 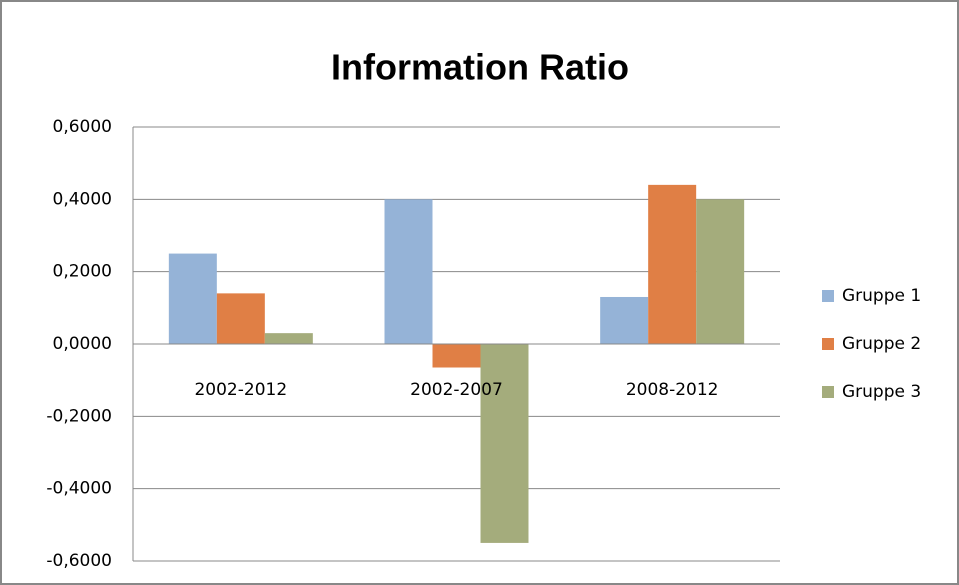 What do you see at coordinates (672, 390) in the screenshot?
I see `x-tick-label: 2008-2012` at bounding box center [672, 390].